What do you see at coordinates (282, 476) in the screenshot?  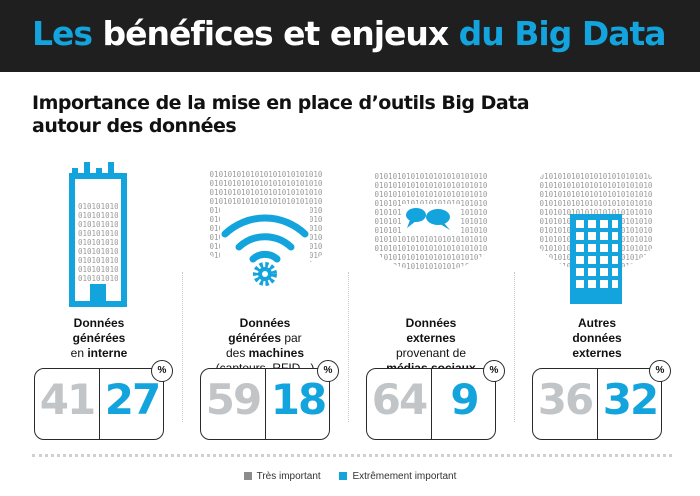 I see `legend-item-tres-important: Très important` at bounding box center [282, 476].